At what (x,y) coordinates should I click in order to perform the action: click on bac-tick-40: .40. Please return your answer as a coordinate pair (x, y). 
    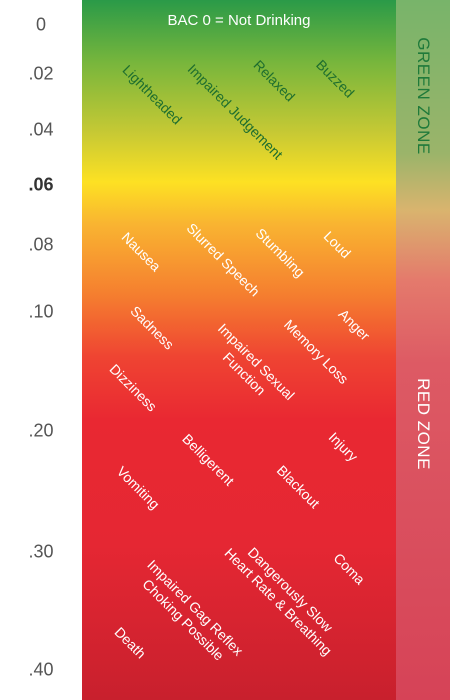
    Looking at the image, I should click on (41, 669).